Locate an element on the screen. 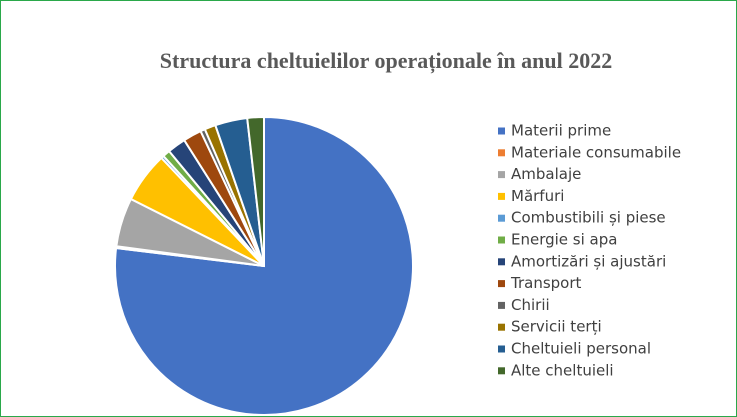 This screenshot has height=417, width=737. pie-slice is located at coordinates (255, 191).